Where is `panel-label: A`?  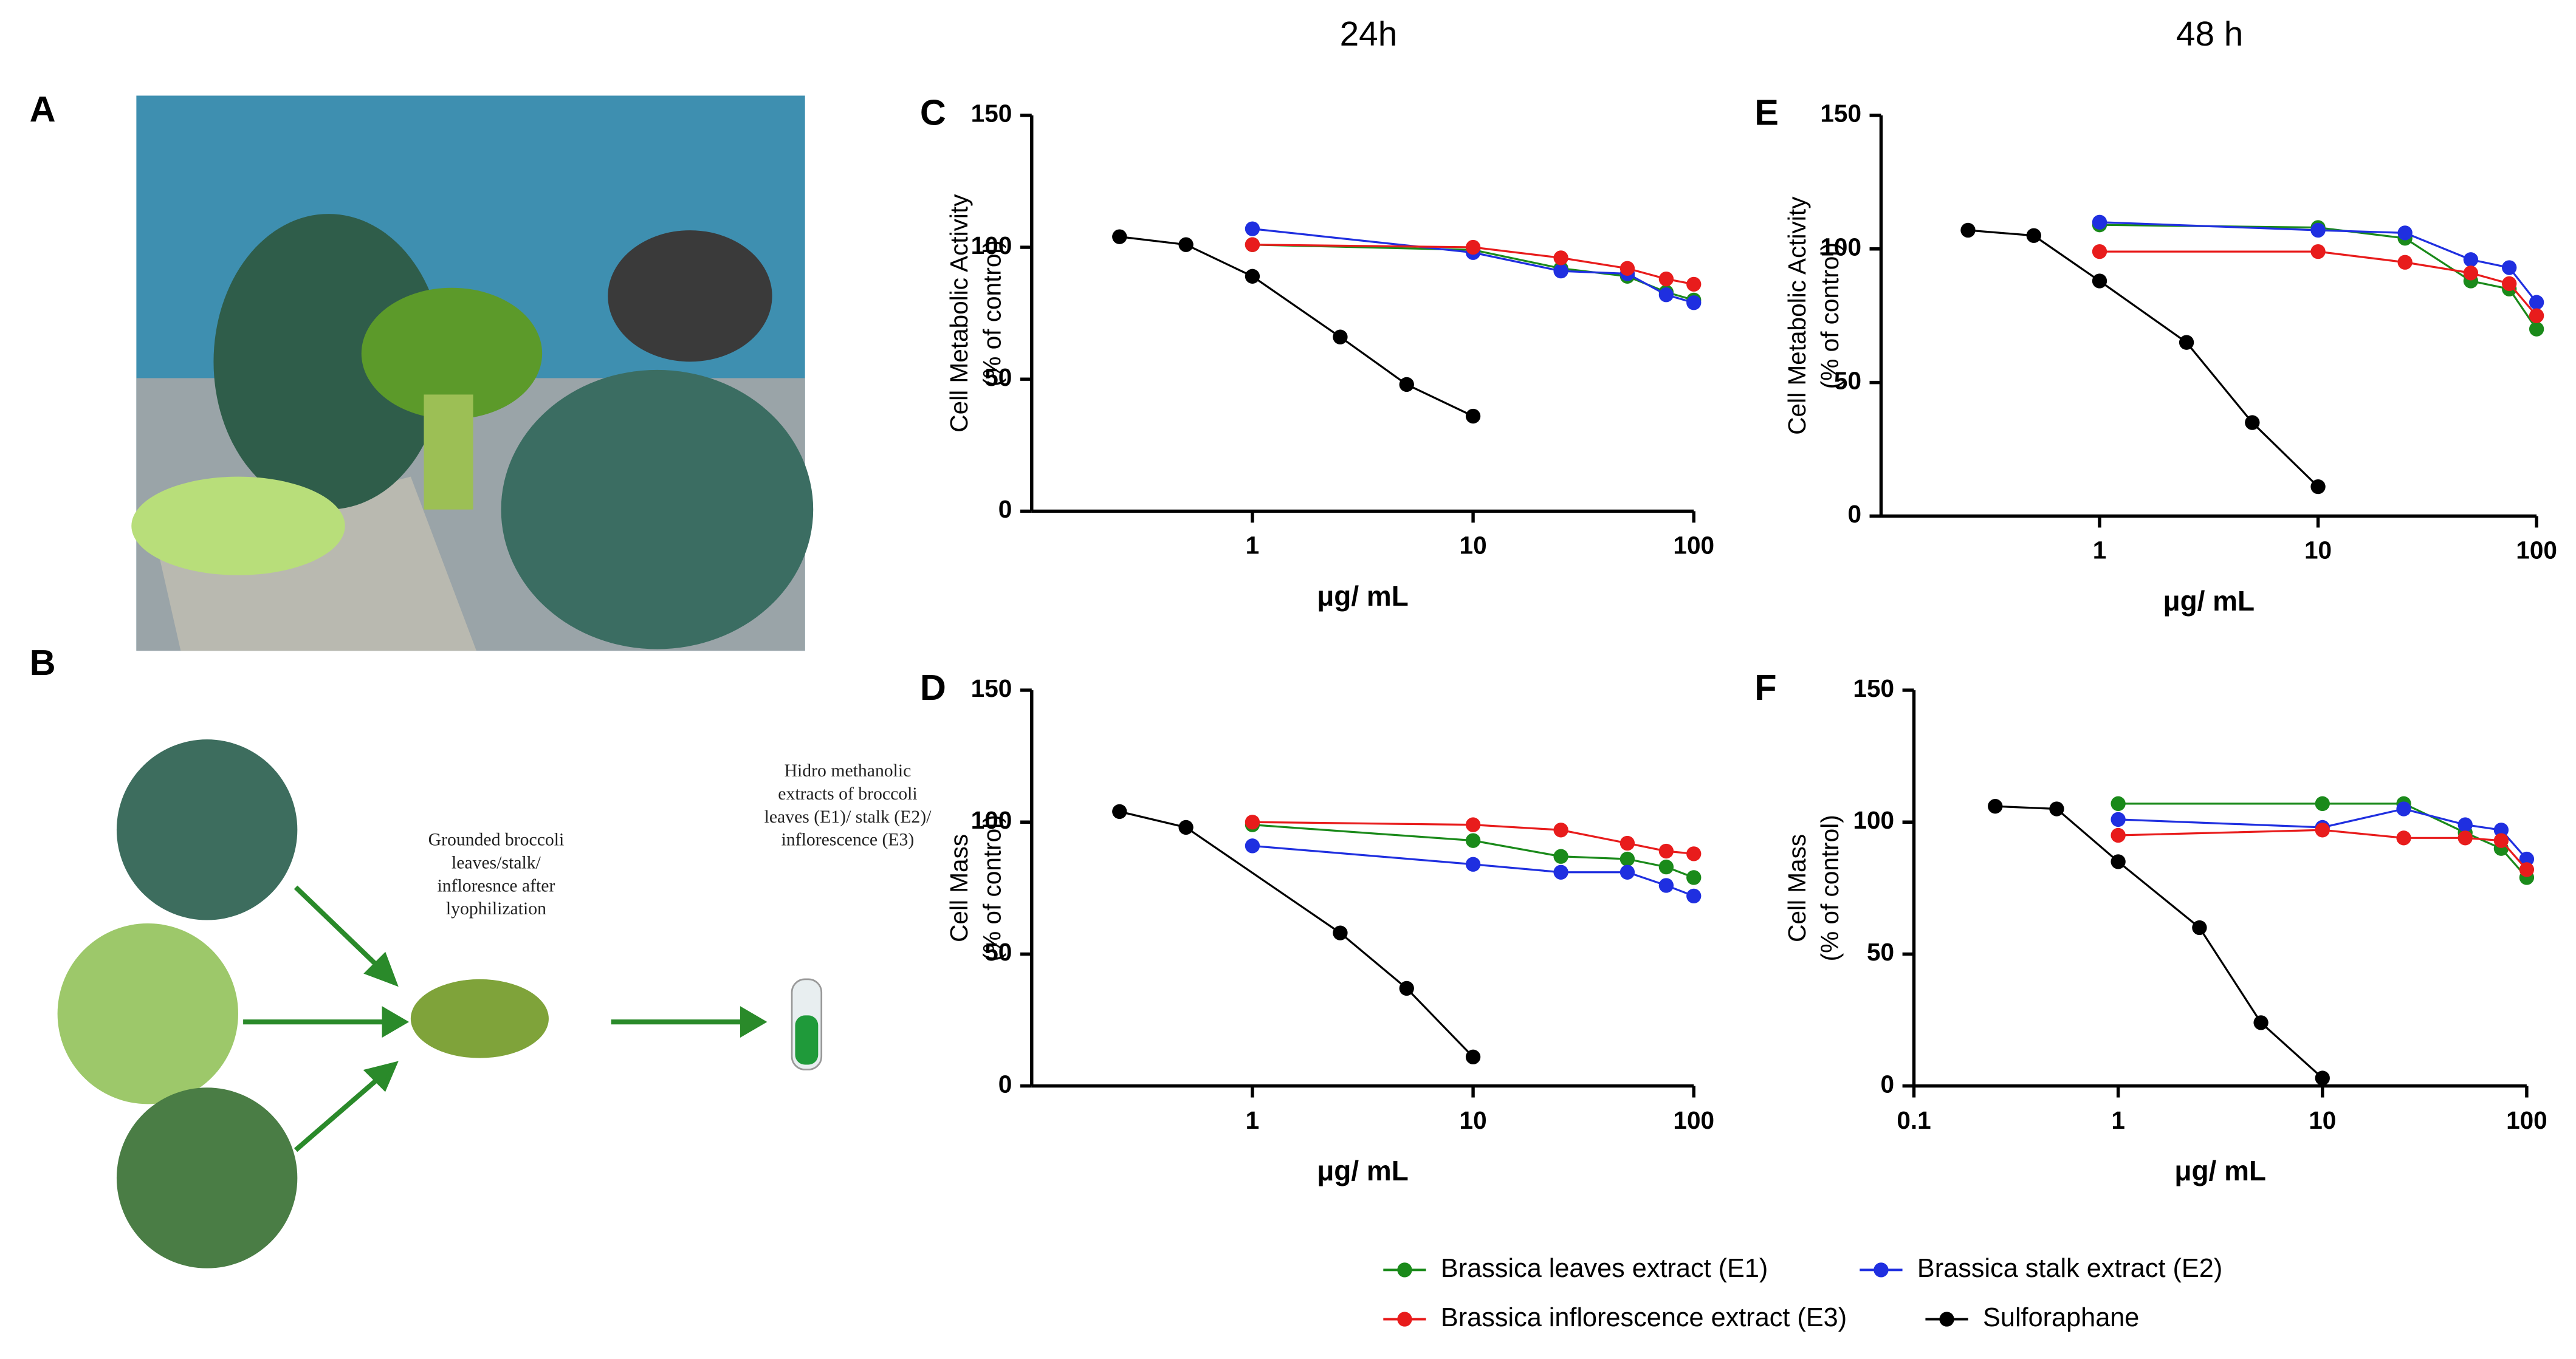 panel-label: A is located at coordinates (43, 109).